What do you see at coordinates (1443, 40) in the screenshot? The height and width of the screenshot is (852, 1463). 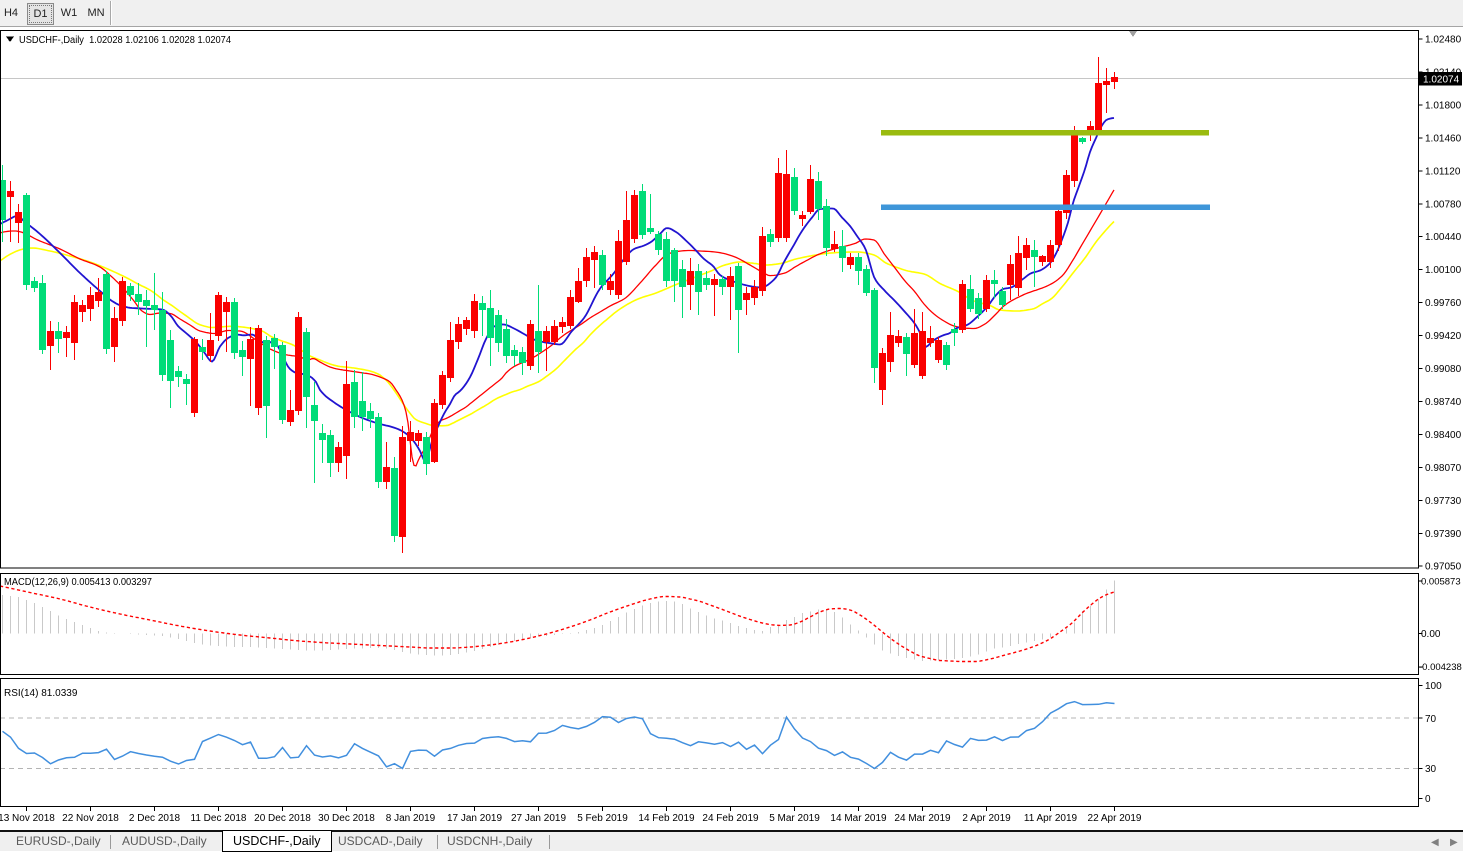 I see `svg-text: 1.02480` at bounding box center [1443, 40].